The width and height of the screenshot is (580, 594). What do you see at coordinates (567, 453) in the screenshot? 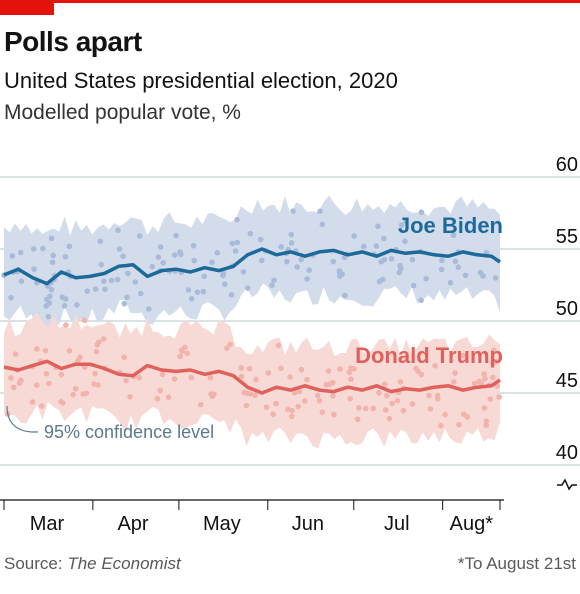
I see `y-tick-label: 40` at bounding box center [567, 453].